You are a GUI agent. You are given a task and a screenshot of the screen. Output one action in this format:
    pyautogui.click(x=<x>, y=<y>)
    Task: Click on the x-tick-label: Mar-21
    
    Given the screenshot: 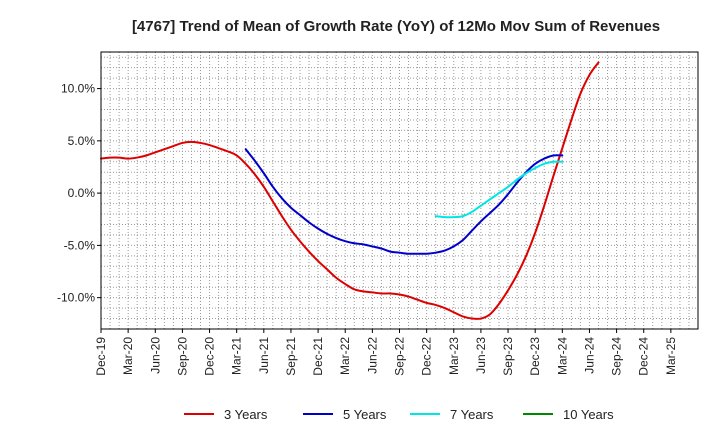 What is the action you would take?
    pyautogui.click(x=237, y=356)
    